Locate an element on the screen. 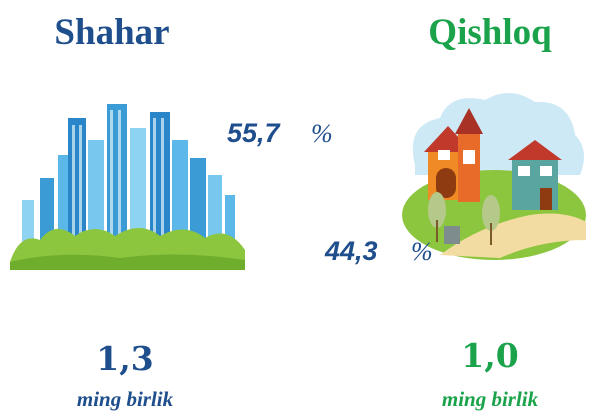 This screenshot has height=412, width=597. urban-share-unit: % is located at coordinates (322, 133).